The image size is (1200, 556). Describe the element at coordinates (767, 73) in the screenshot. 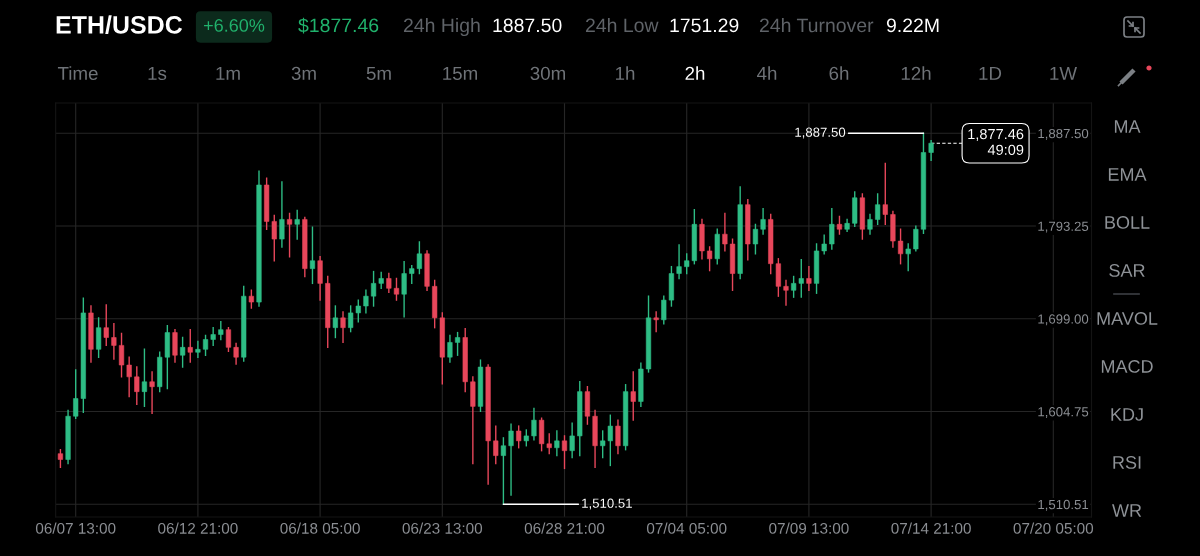

I see `text: 4h` at that location.